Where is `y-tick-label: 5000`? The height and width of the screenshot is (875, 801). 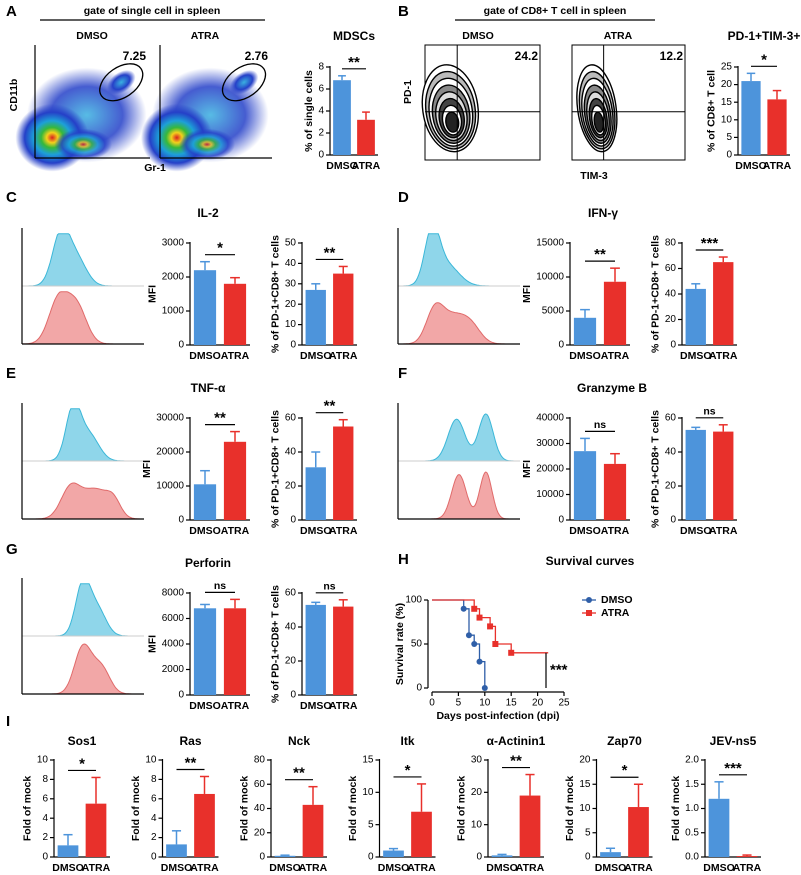 y-tick-label: 5000 is located at coordinates (553, 311).